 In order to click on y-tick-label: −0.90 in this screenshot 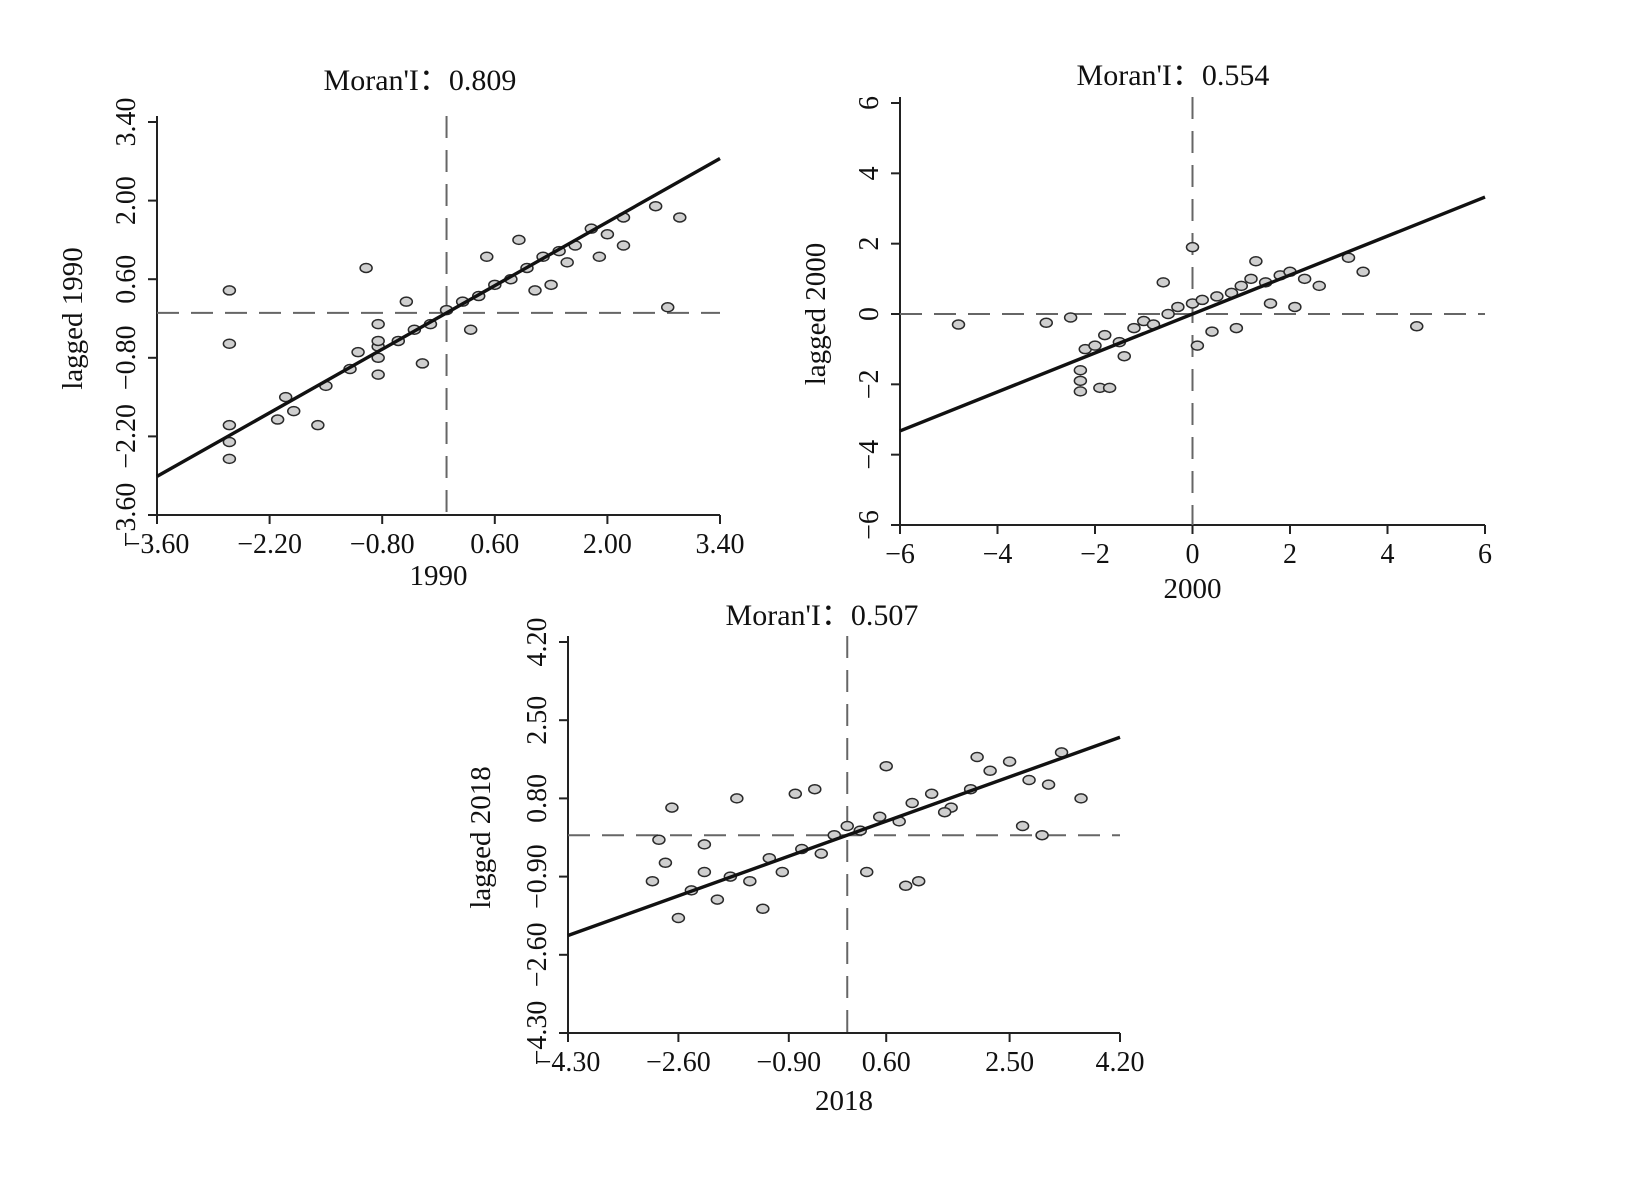, I will do `click(537, 876)`.